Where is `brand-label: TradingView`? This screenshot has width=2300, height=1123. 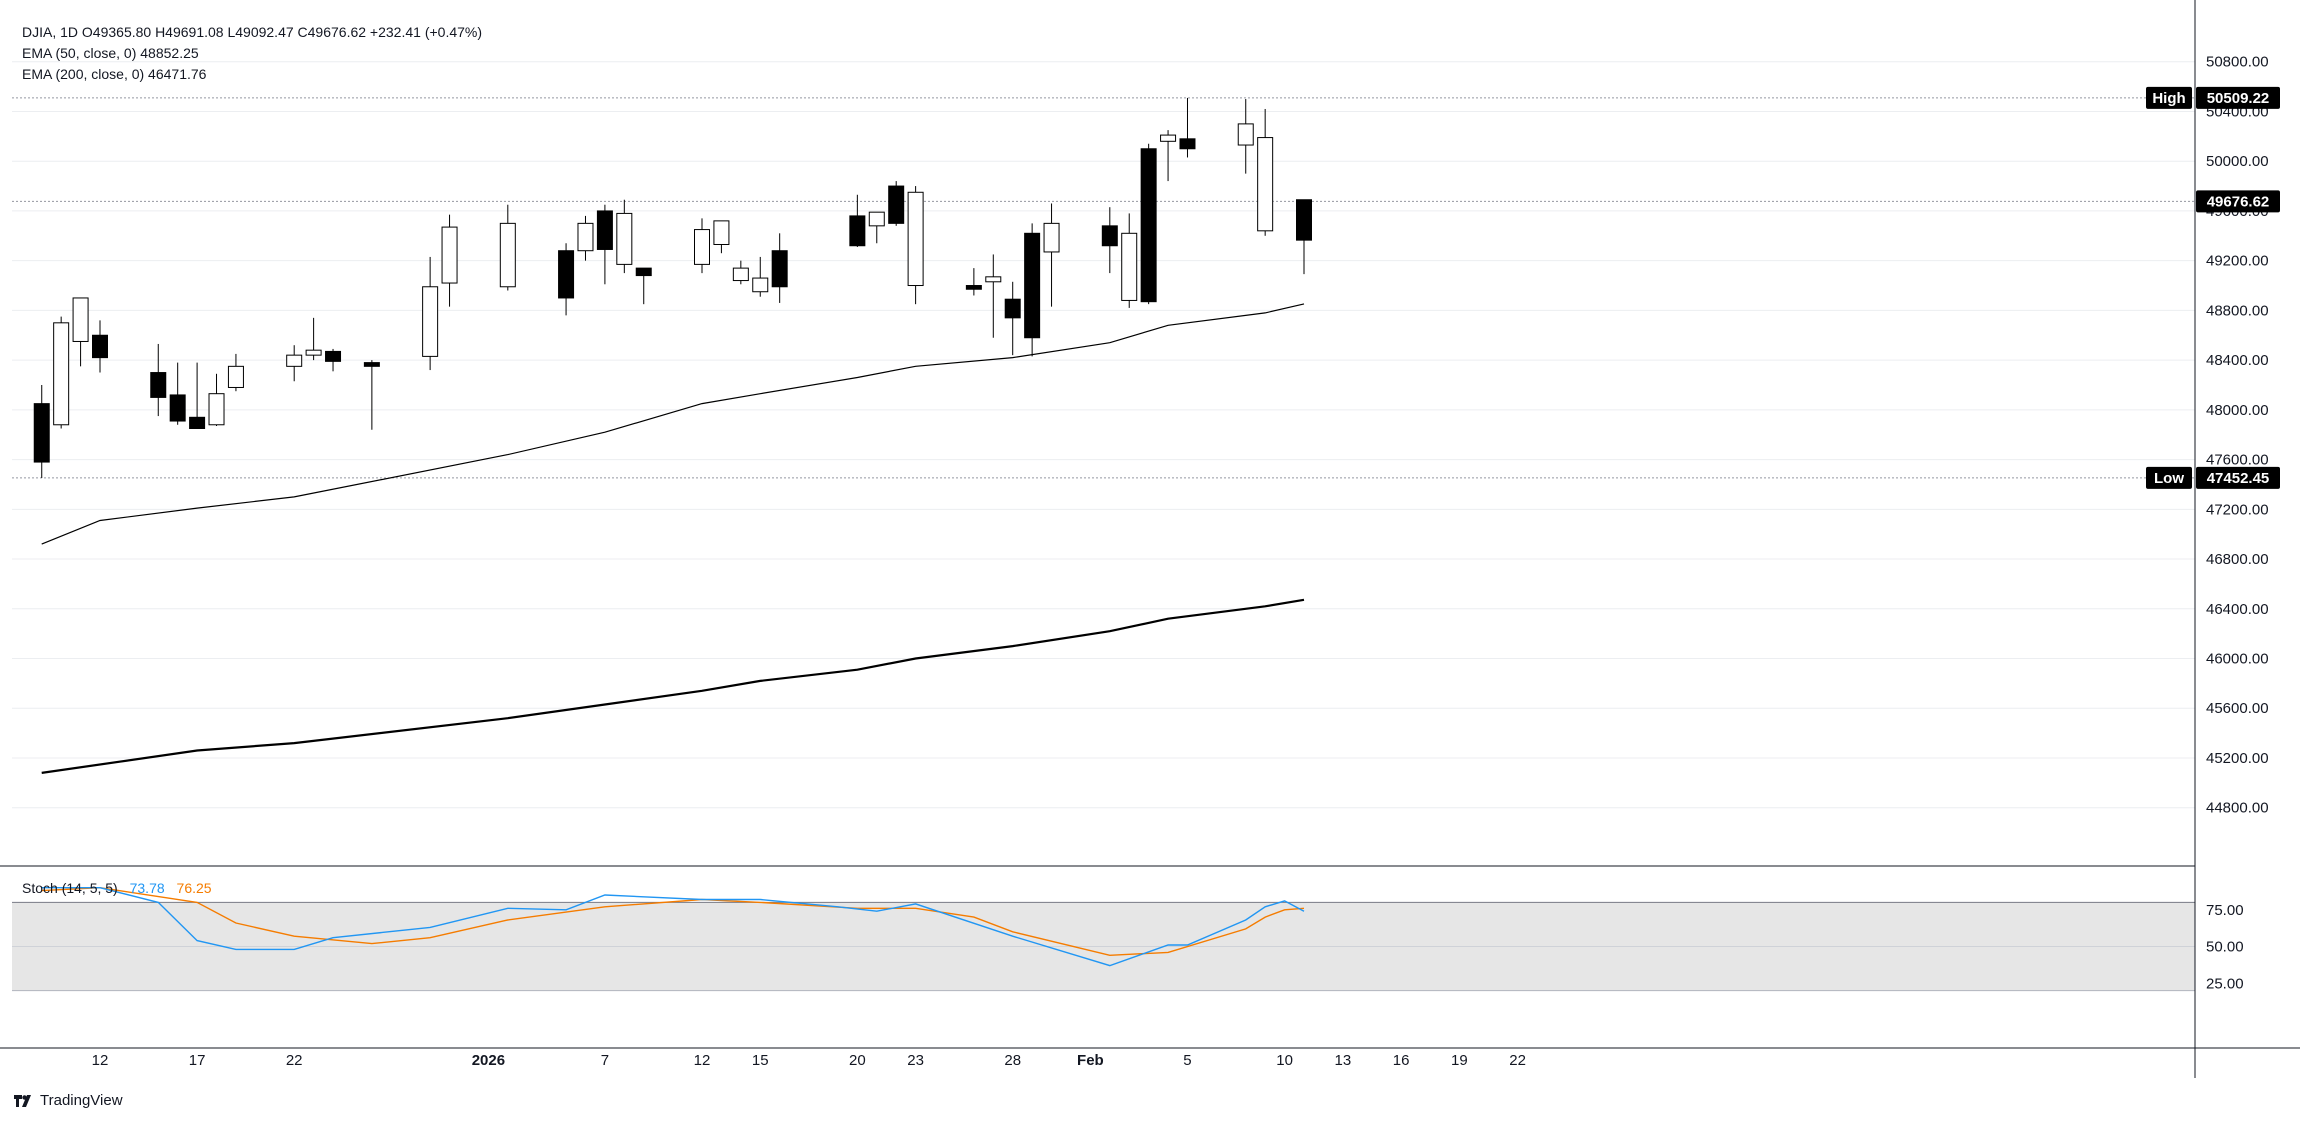
brand-label: TradingView is located at coordinates (81, 1100).